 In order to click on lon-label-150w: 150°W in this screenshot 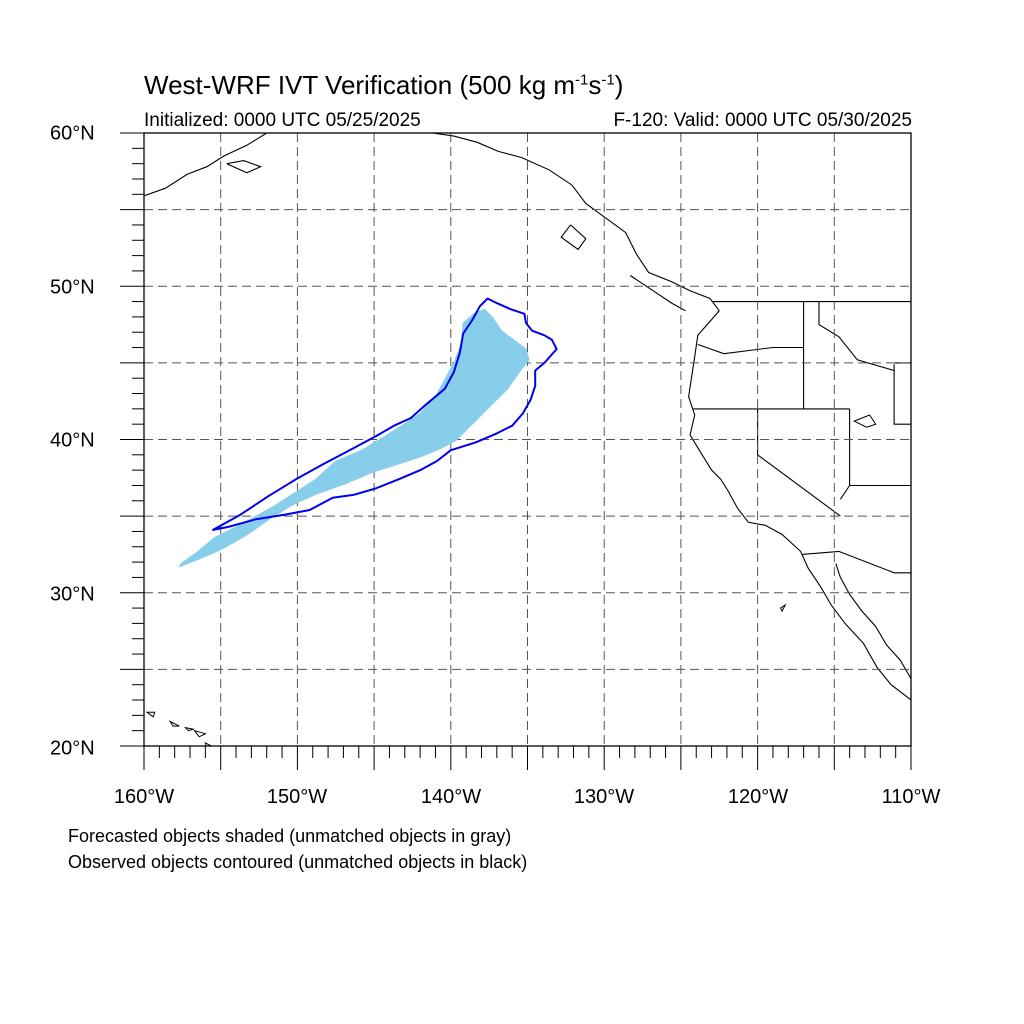, I will do `click(297, 797)`.